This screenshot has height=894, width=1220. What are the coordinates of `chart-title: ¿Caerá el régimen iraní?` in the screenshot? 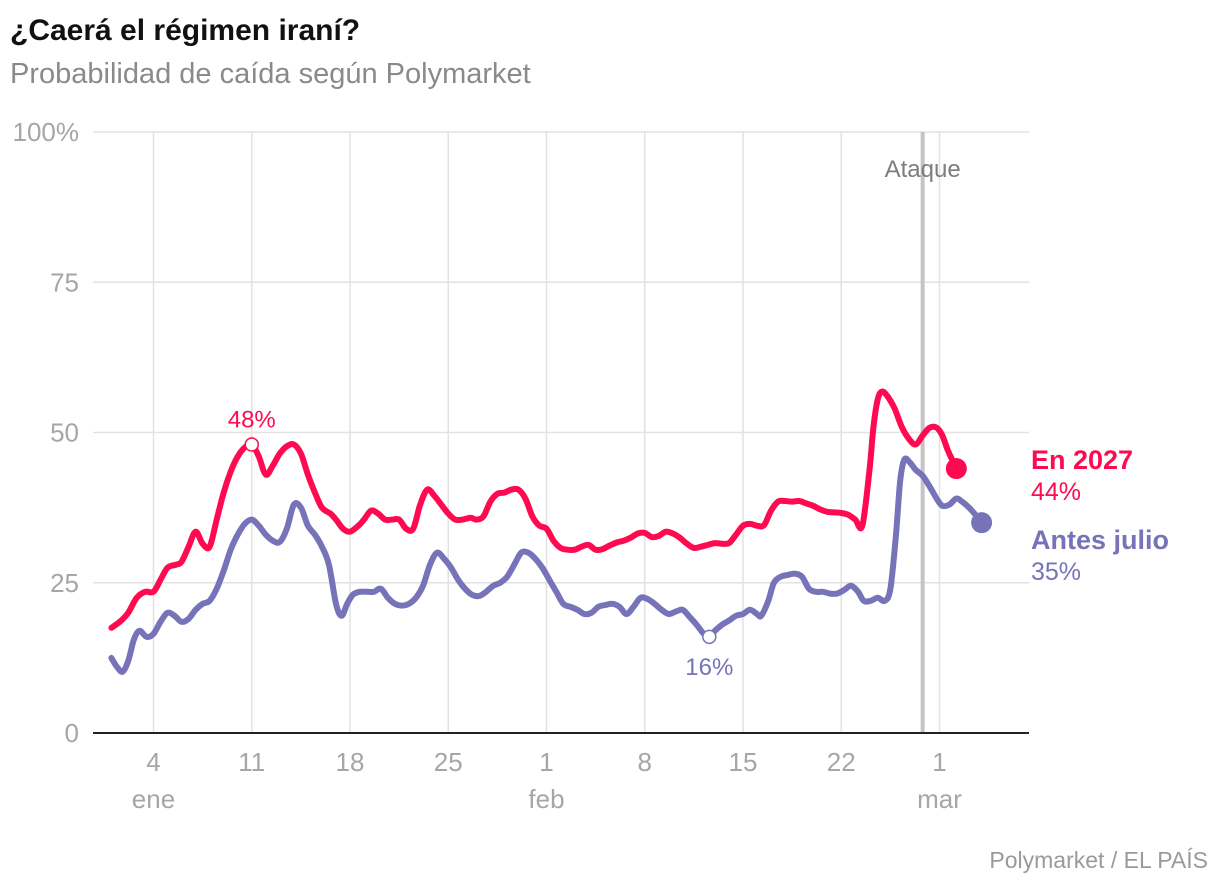 It's located at (185, 30).